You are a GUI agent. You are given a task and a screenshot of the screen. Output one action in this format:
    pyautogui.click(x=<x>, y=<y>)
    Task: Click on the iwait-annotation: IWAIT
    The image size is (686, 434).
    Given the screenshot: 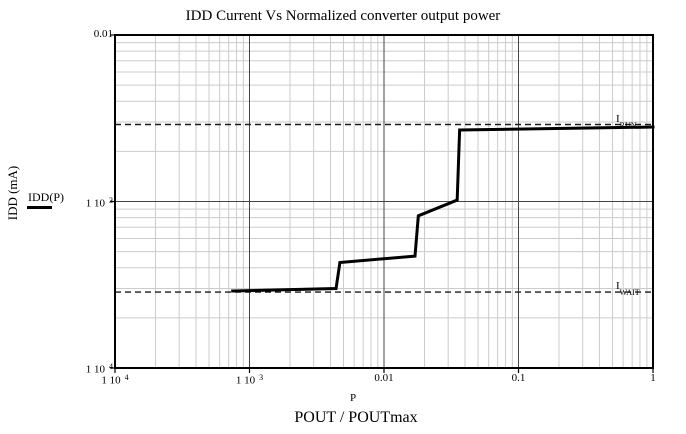 What is the action you would take?
    pyautogui.click(x=628, y=289)
    